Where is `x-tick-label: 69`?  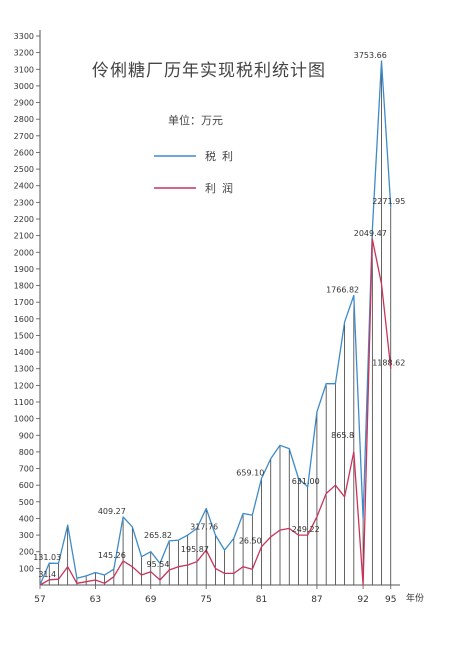 x-tick-label: 69 is located at coordinates (151, 600).